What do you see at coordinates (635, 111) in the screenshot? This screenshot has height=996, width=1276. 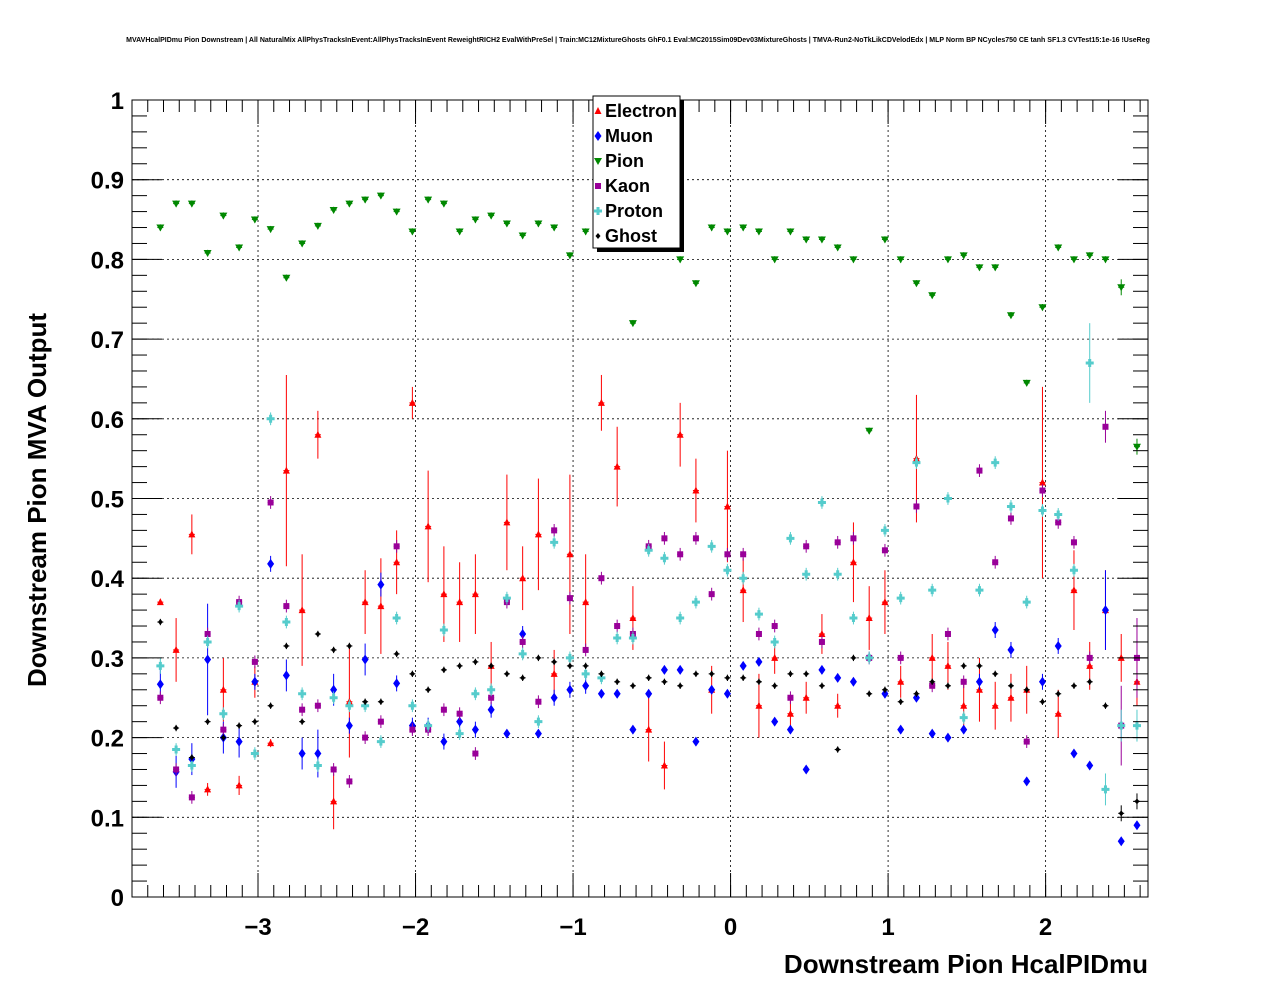 I see `legend-entry-electron: Electron` at bounding box center [635, 111].